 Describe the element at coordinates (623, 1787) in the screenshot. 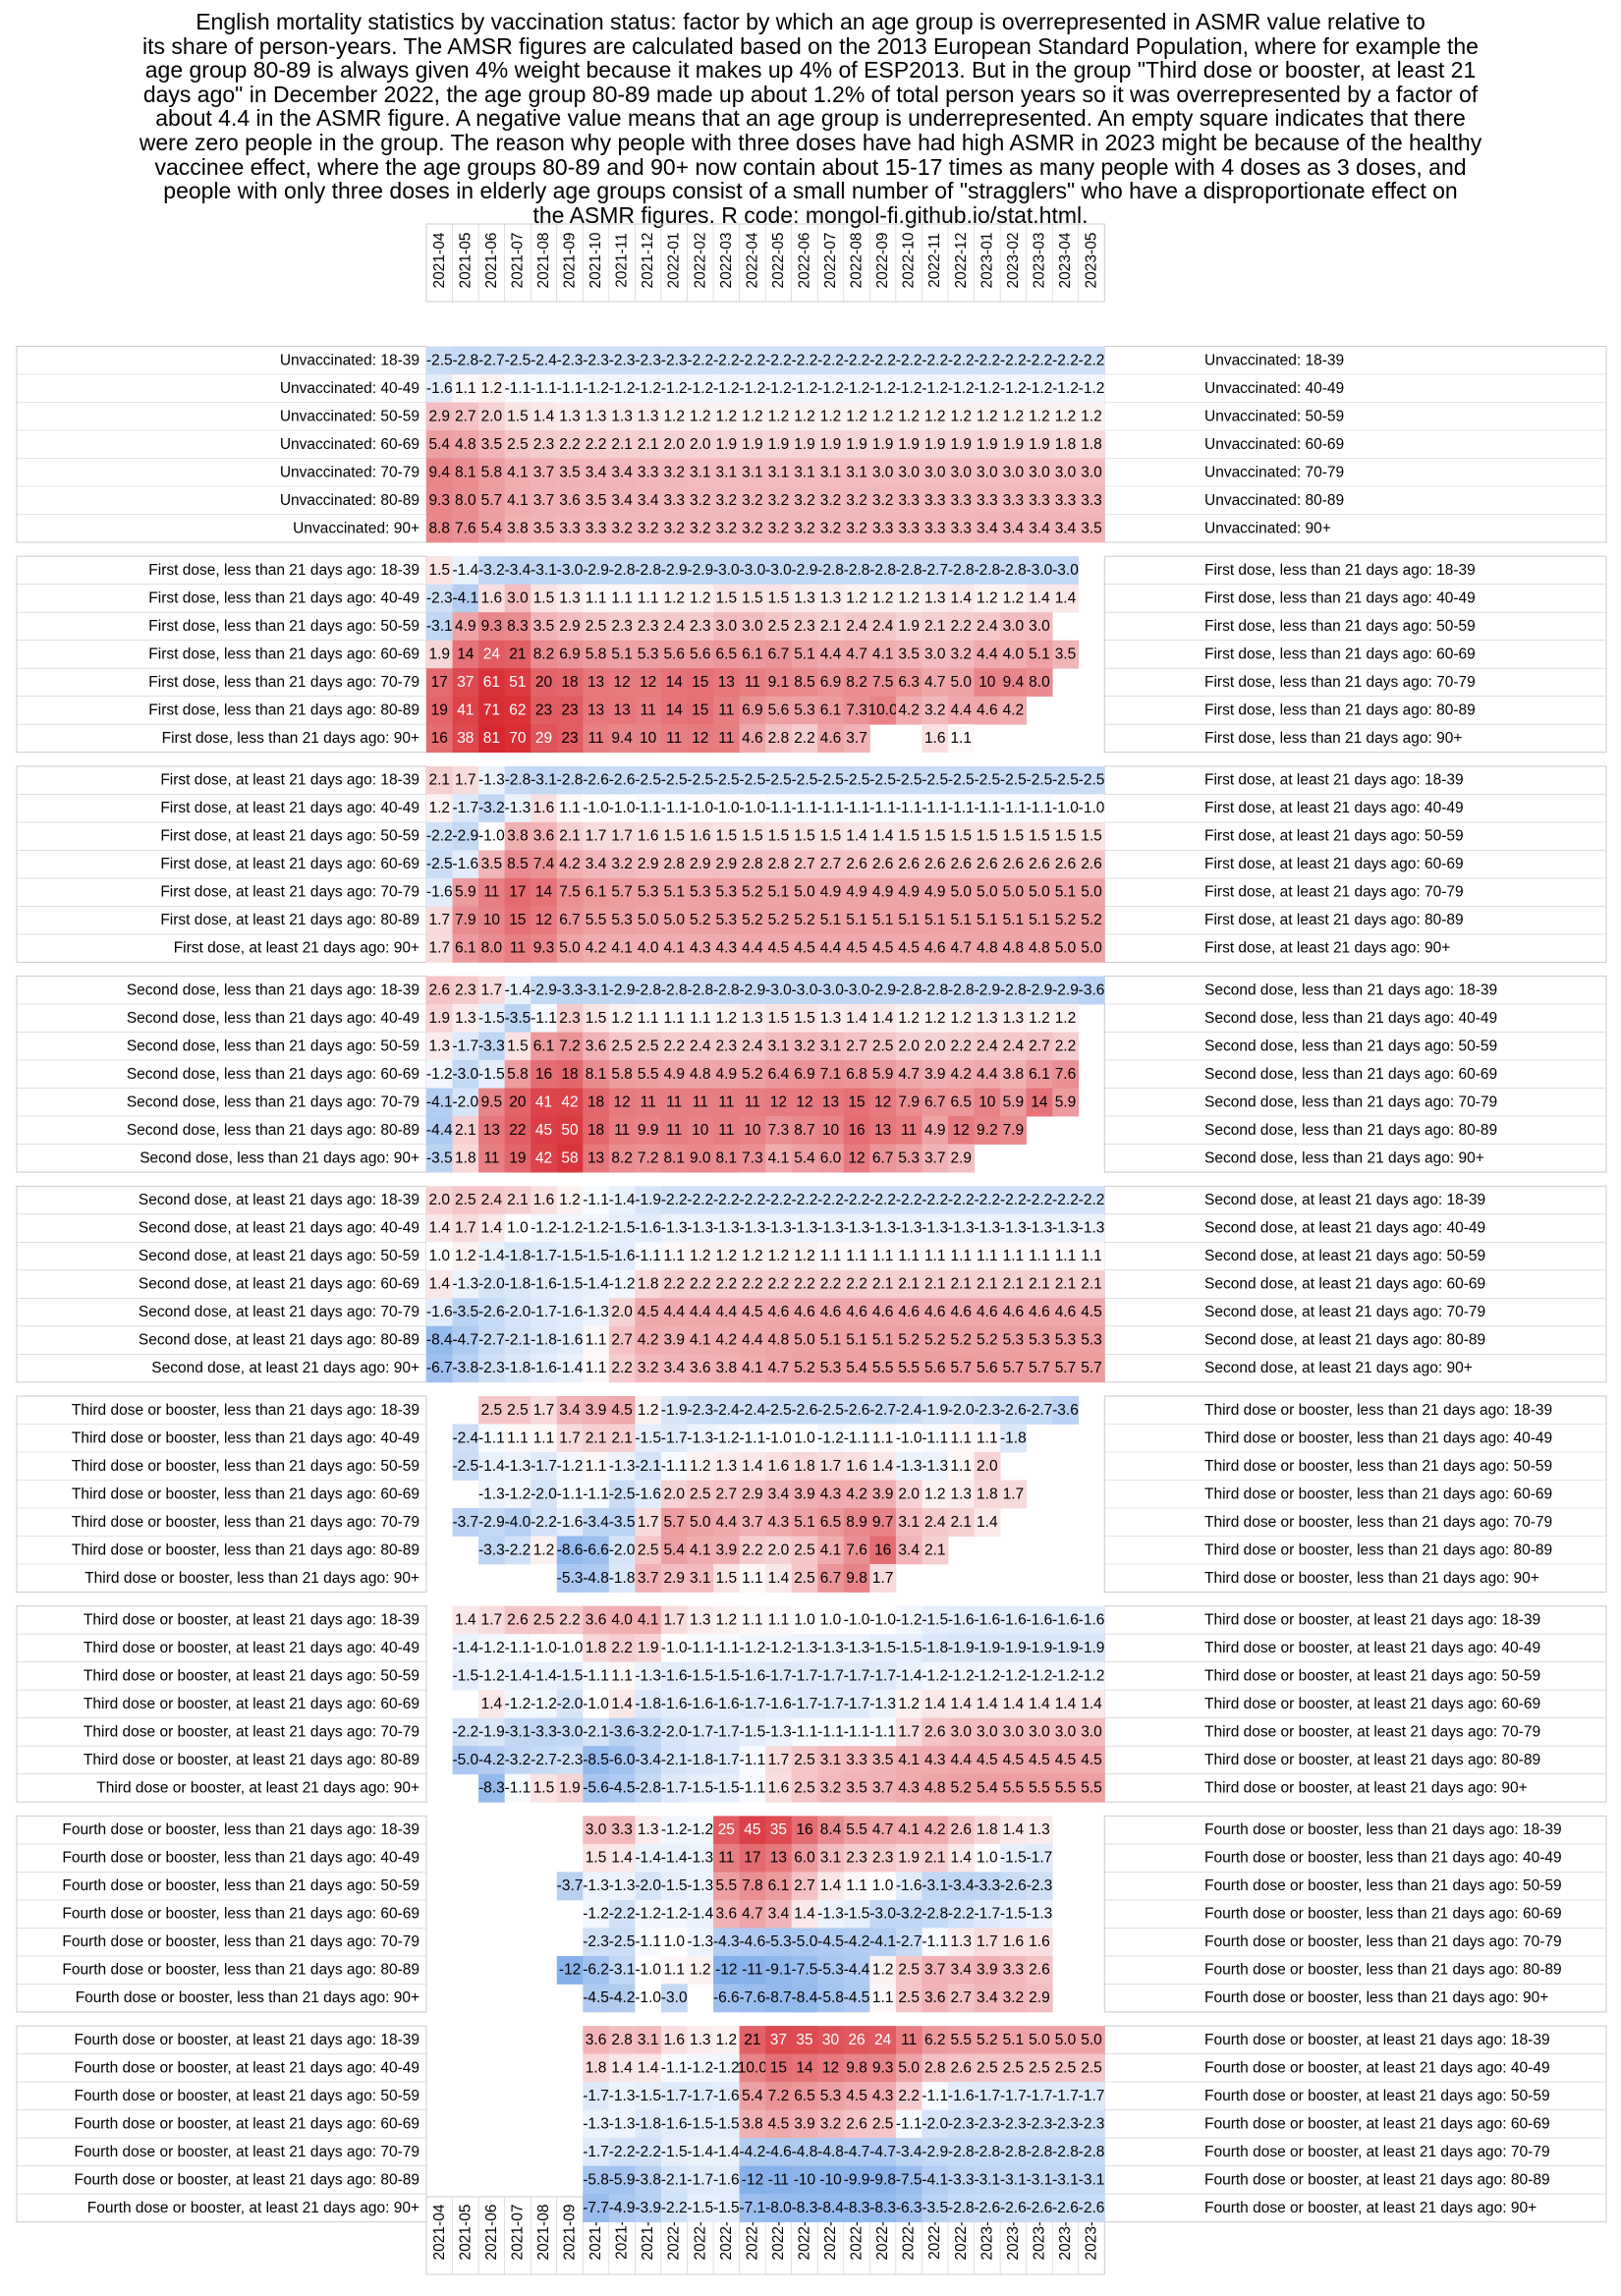

I see `cell-value: -4.5` at that location.